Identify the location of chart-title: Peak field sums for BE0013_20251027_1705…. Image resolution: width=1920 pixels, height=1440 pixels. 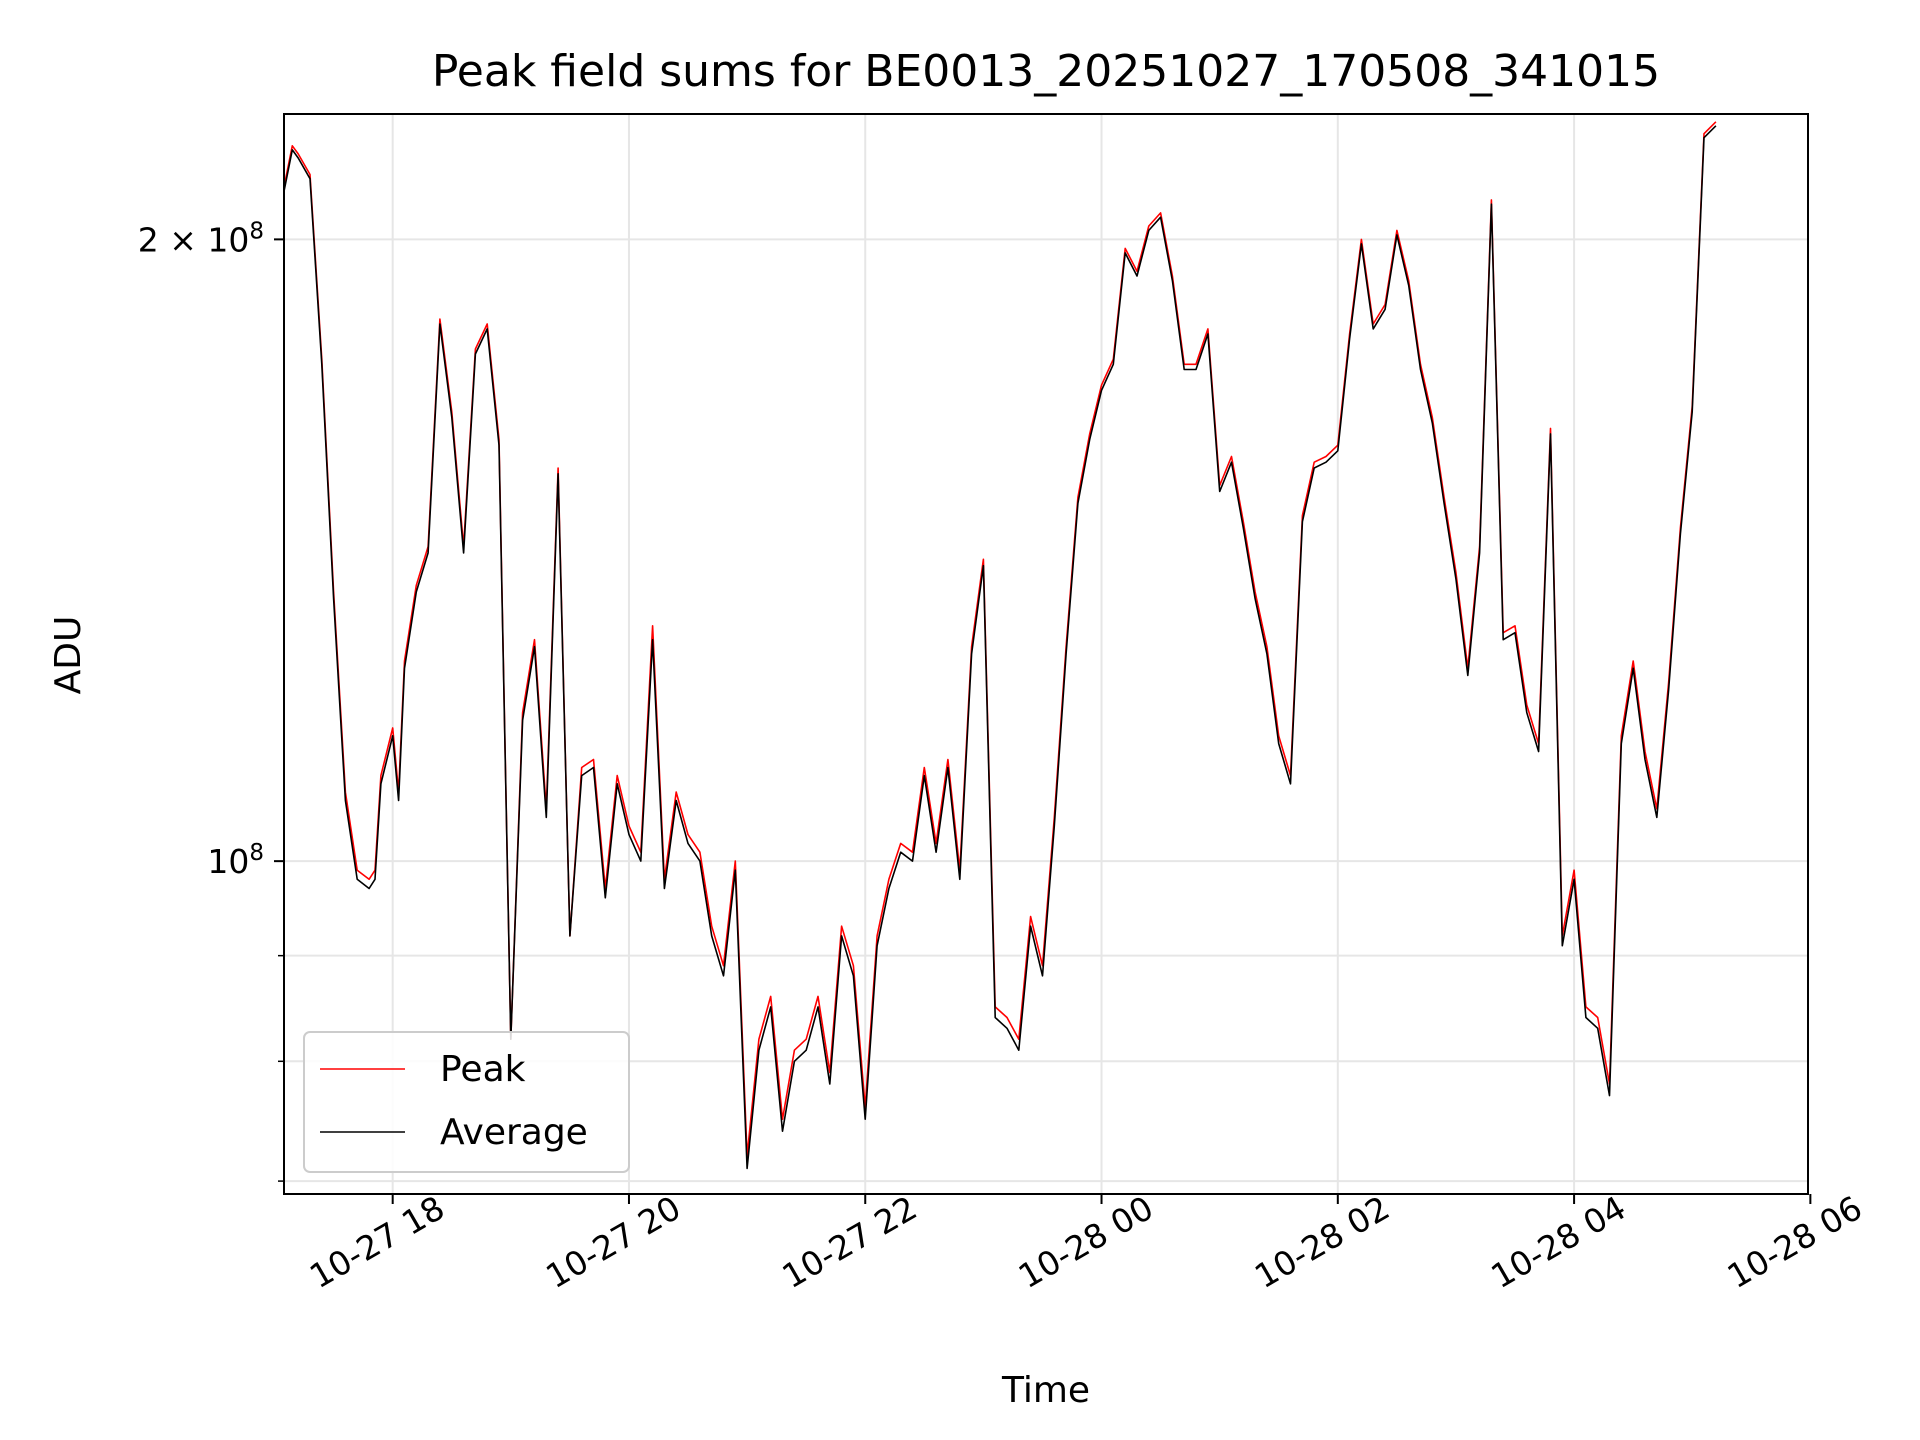
(1046, 71).